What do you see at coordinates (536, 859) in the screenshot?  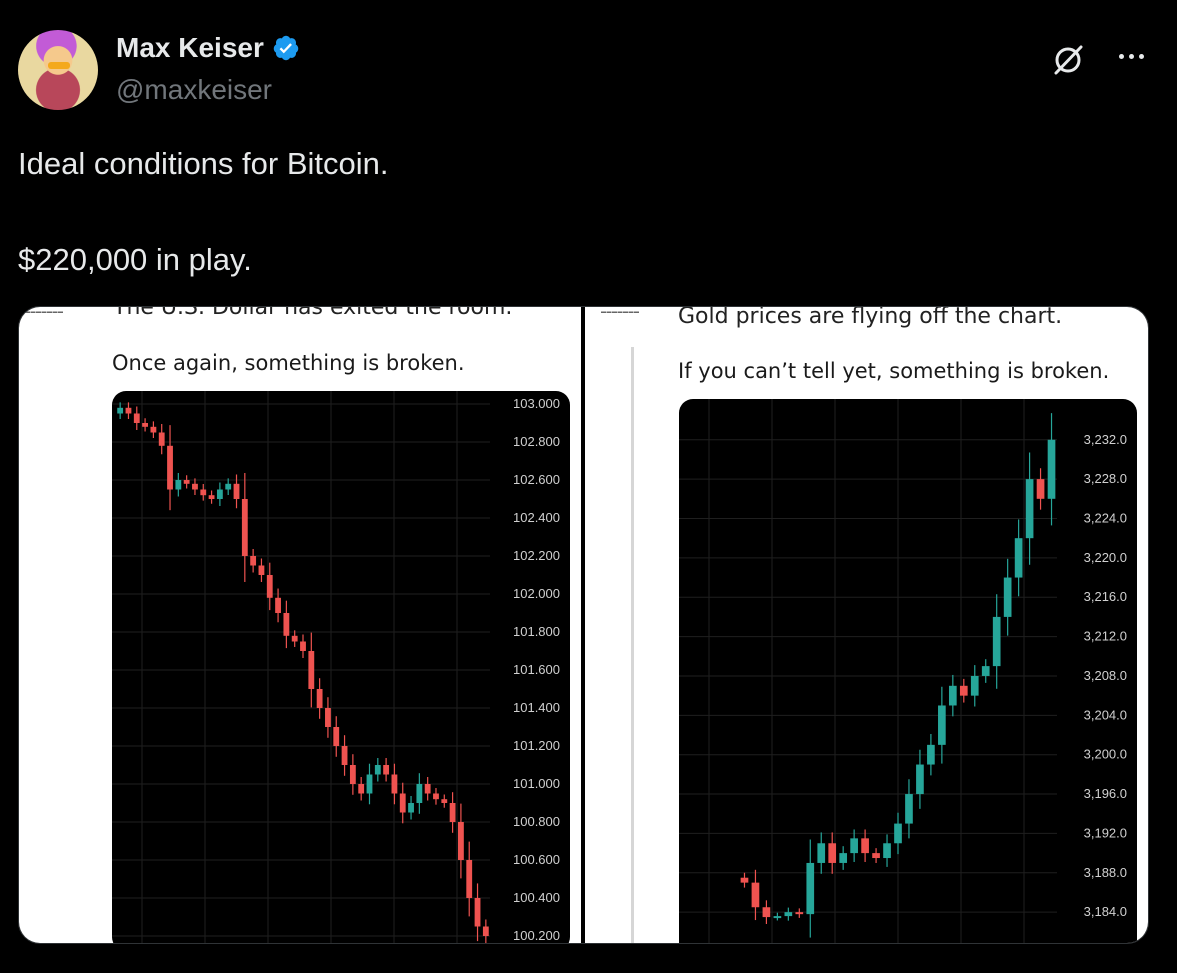 I see `y-tick-label: 100.600` at bounding box center [536, 859].